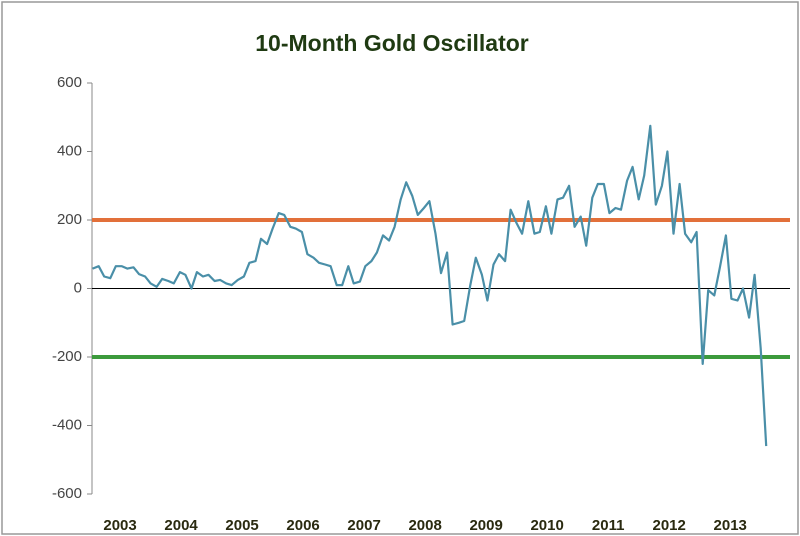 The image size is (800, 536). I want to click on x-tick-label: 2010, so click(546, 525).